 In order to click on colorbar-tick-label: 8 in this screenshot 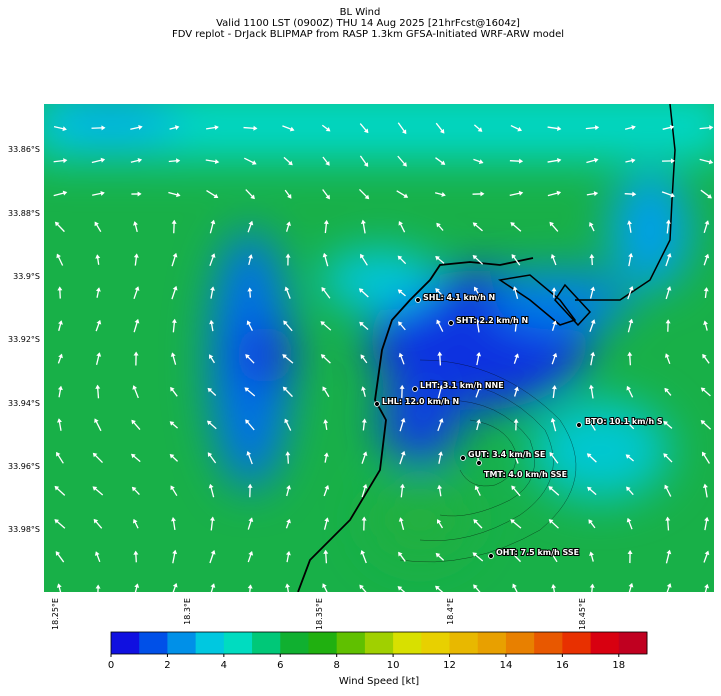, I will do `click(336, 665)`.